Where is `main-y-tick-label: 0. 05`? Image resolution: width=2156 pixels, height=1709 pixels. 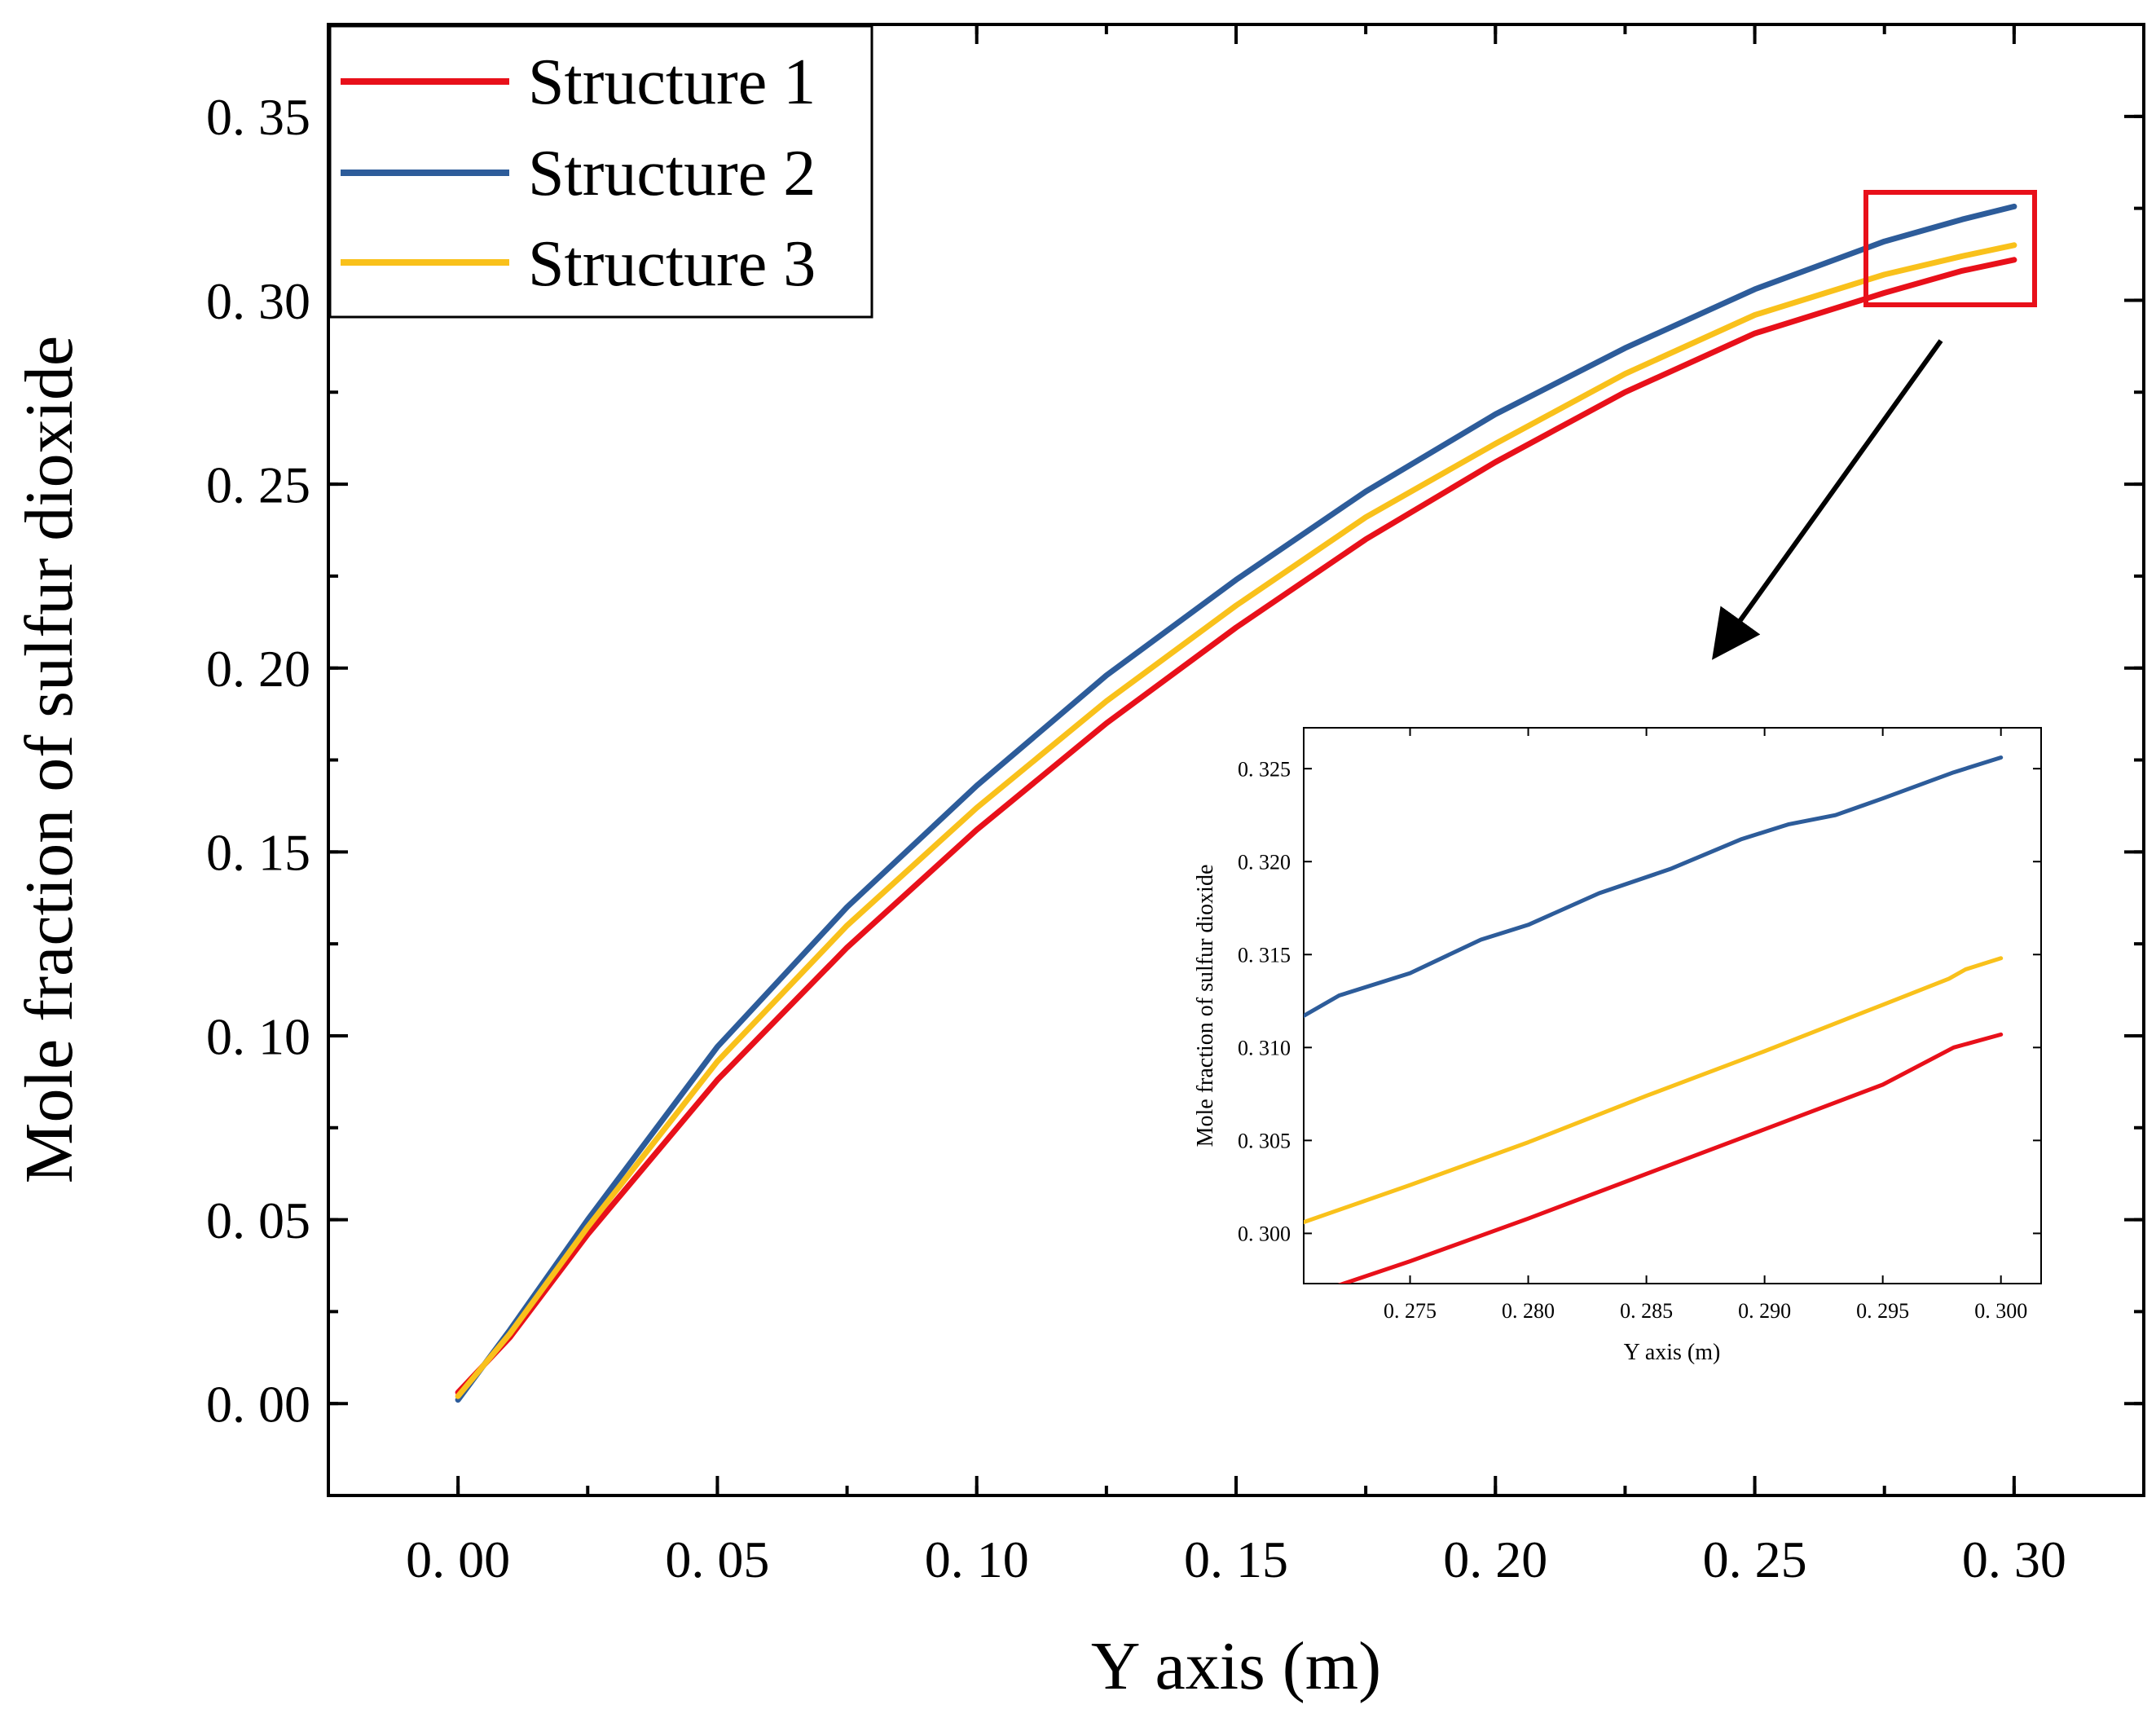
main-y-tick-label: 0. 05 is located at coordinates (258, 1220).